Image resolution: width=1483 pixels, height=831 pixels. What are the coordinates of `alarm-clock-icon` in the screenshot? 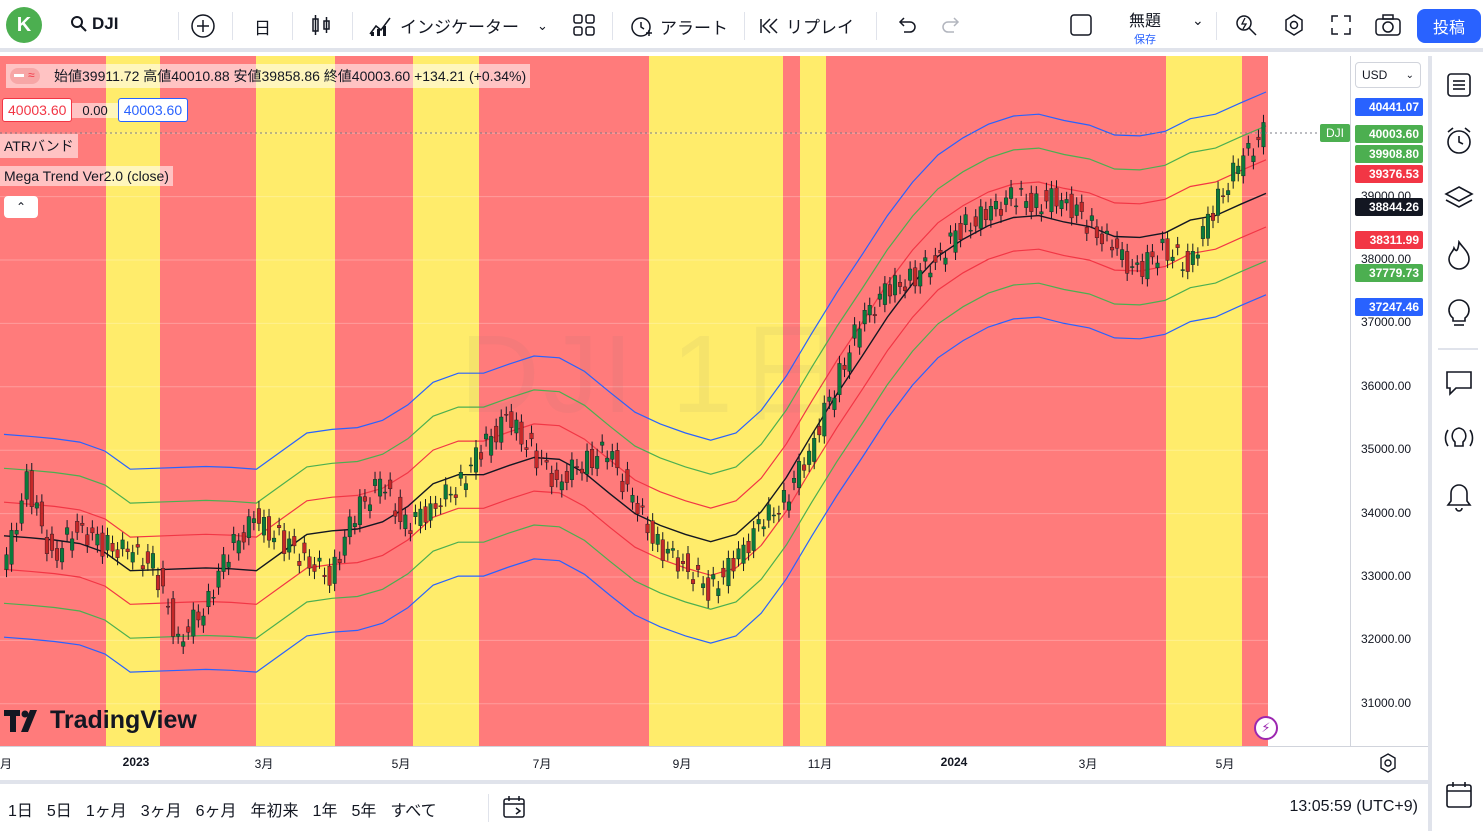 It's located at (1459, 140).